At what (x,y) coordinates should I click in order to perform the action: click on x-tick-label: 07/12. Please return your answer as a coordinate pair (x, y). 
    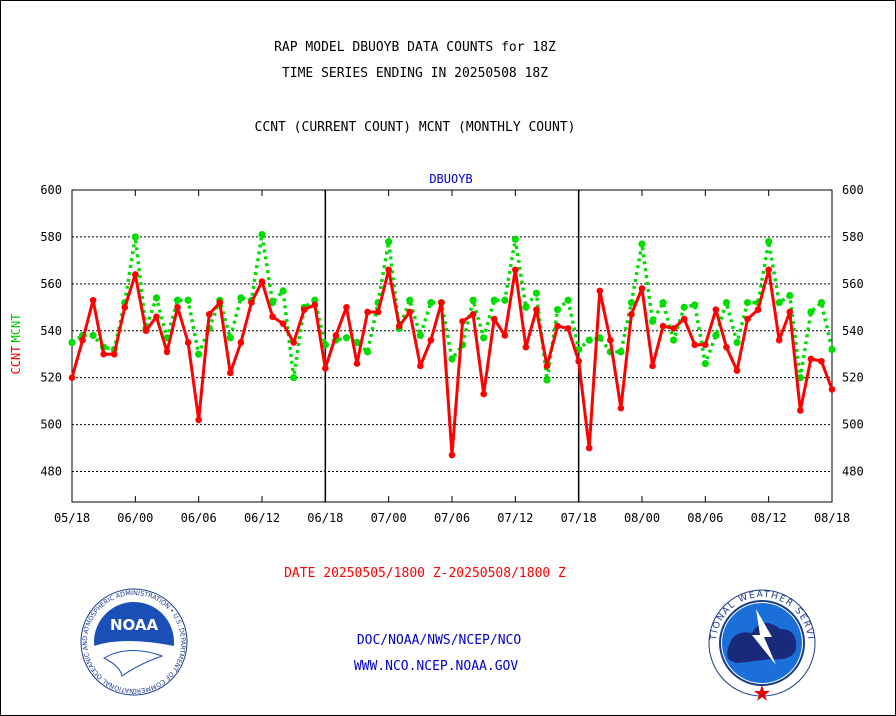
    Looking at the image, I should click on (515, 518).